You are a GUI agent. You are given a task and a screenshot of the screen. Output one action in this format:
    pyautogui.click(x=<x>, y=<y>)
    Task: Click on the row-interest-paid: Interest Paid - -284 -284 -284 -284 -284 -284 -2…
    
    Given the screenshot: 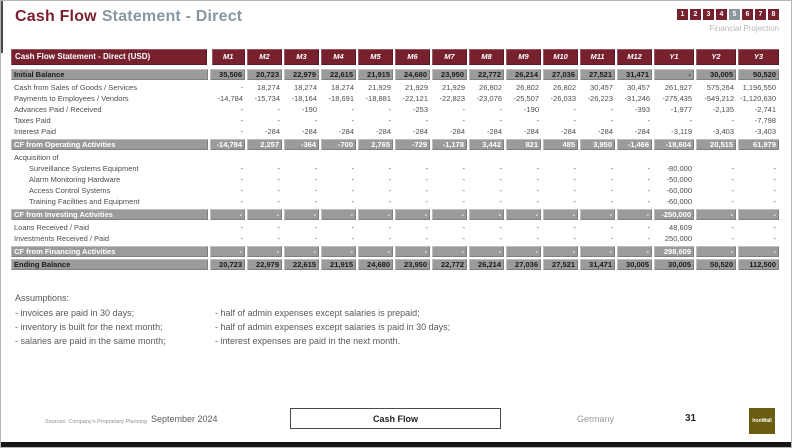 What is the action you would take?
    pyautogui.click(x=395, y=132)
    